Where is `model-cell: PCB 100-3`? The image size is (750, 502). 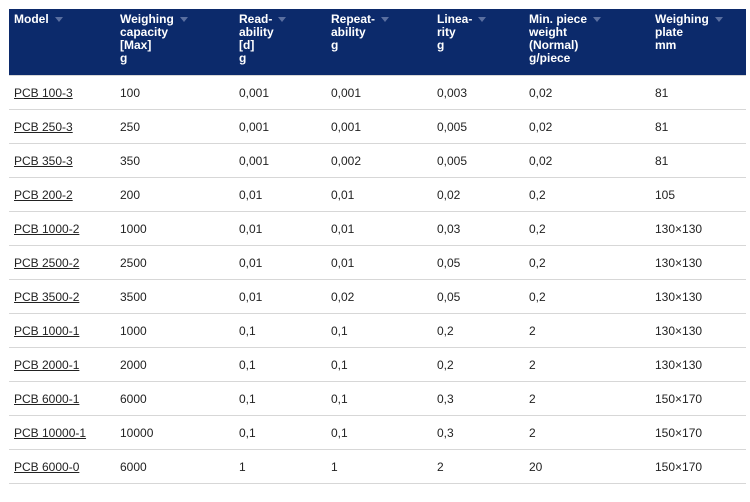
model-cell: PCB 100-3 is located at coordinates (62, 92).